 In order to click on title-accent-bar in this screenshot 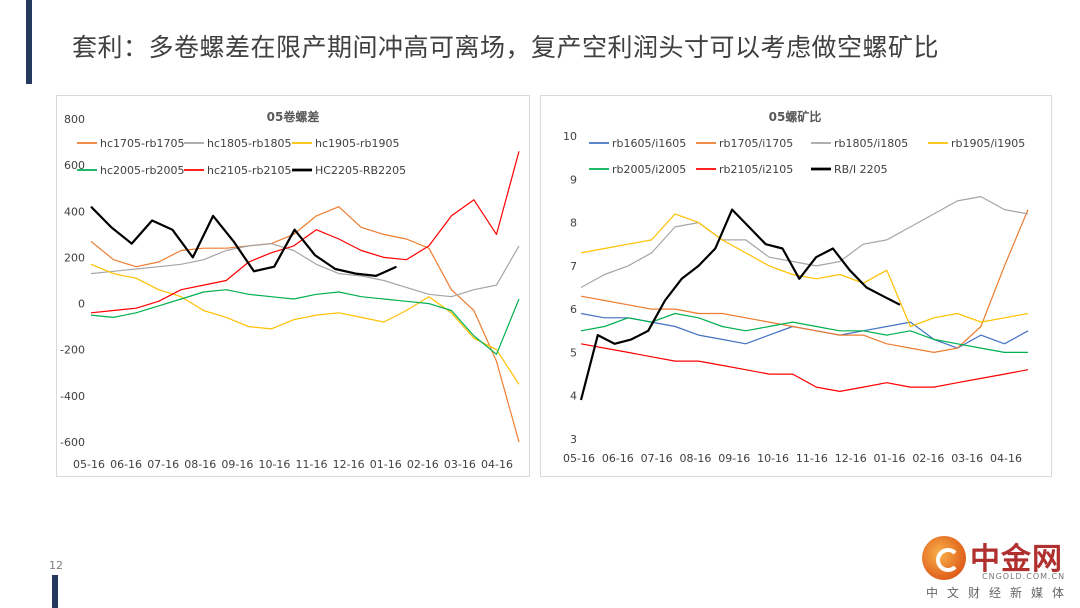, I will do `click(29, 42)`.